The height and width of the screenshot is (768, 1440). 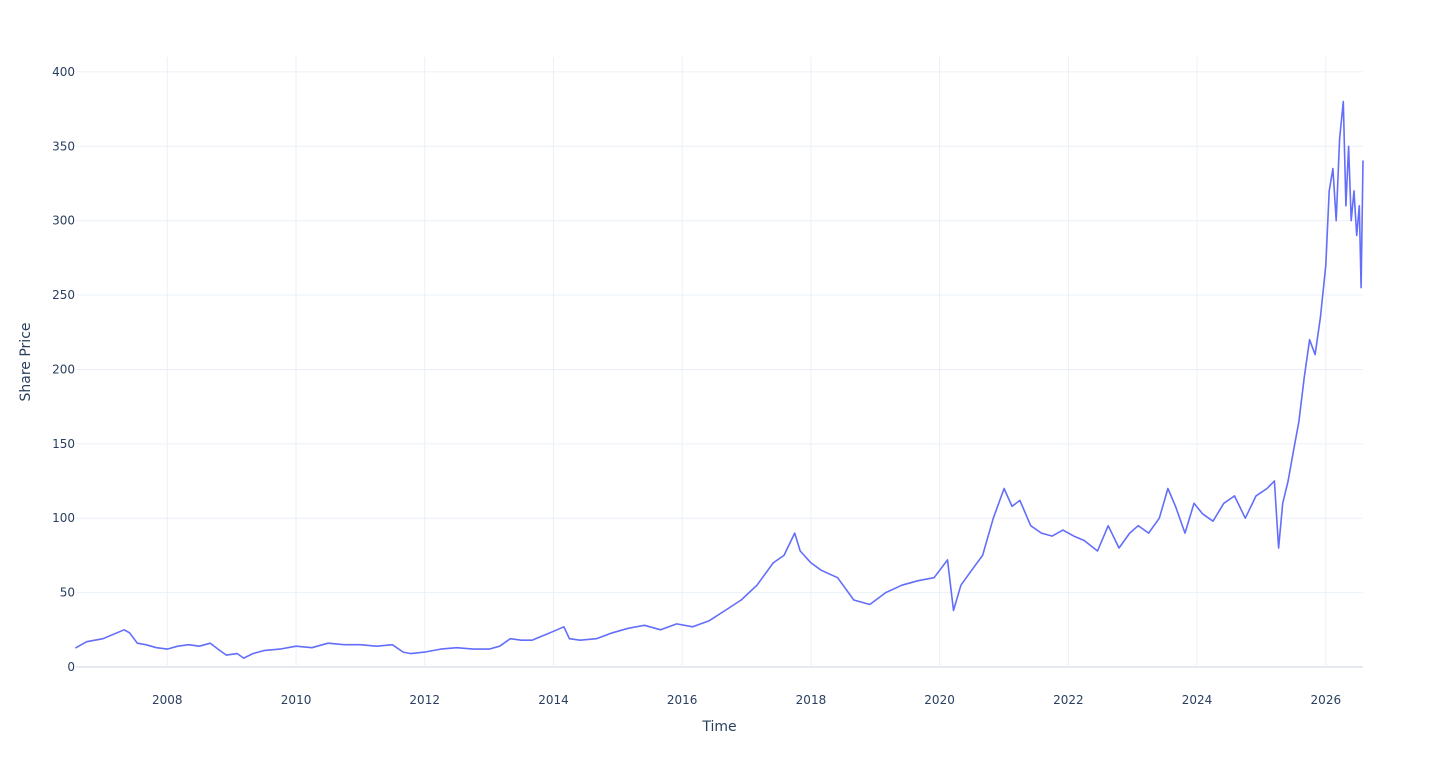 I want to click on x-tick-label: 2024, so click(x=1197, y=700).